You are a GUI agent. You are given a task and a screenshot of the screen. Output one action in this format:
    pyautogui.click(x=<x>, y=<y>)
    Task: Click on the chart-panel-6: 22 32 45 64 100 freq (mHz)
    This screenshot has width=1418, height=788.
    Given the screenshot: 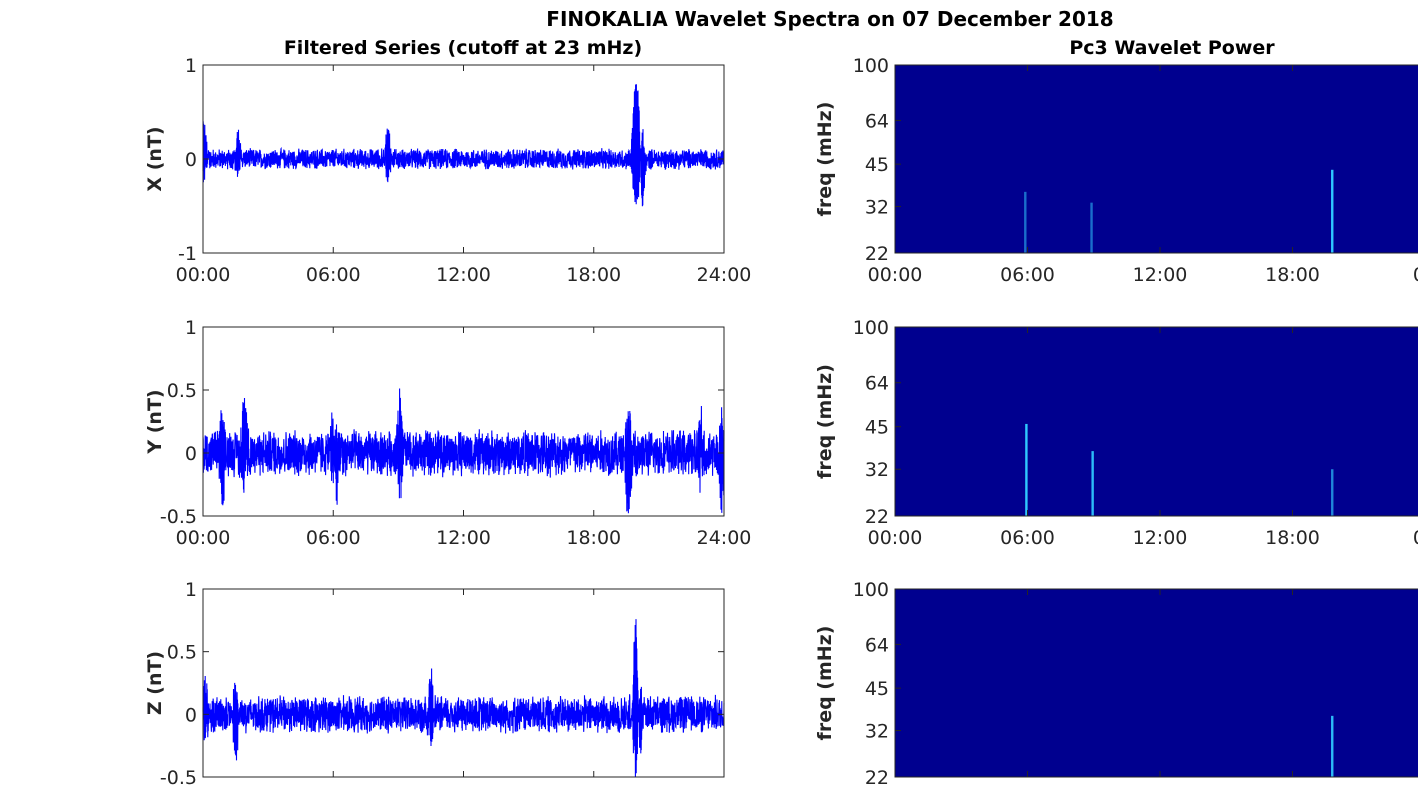 What is the action you would take?
    pyautogui.click(x=1116, y=683)
    